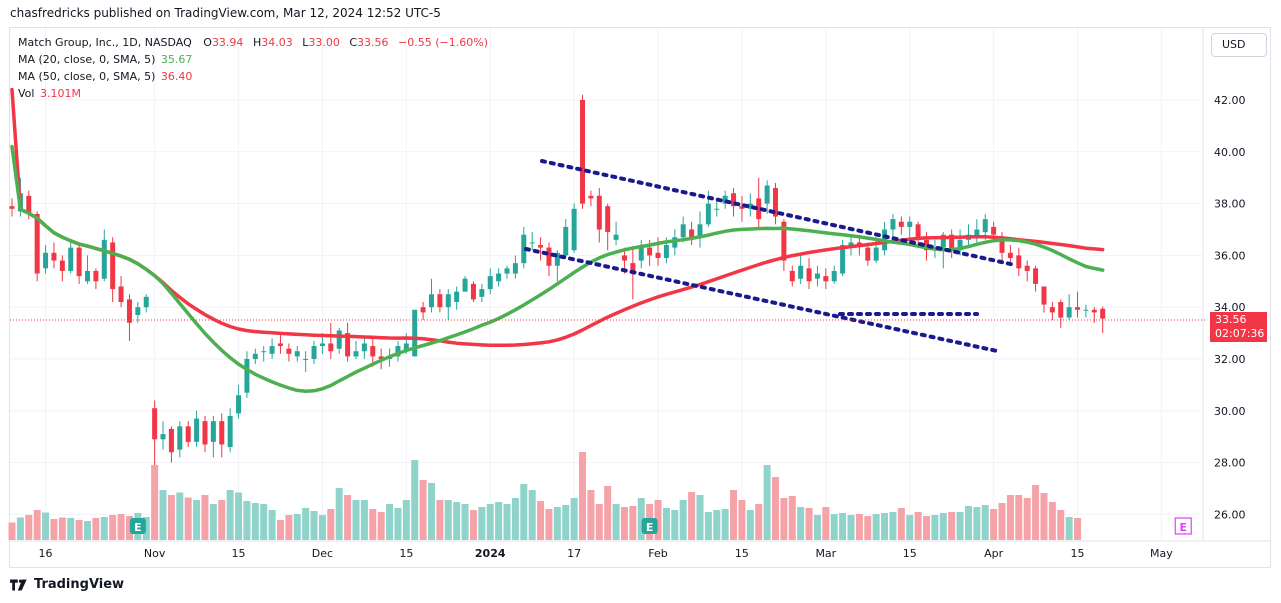 This screenshot has height=603, width=1281. I want to click on currency-selector: USD, so click(1239, 45).